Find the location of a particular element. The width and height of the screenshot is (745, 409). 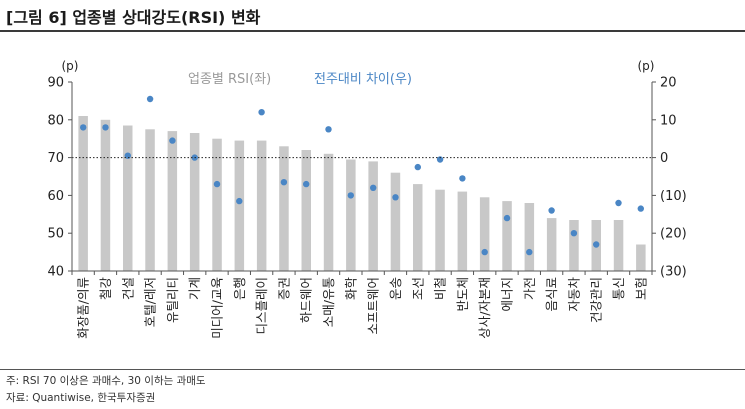

category-label: 철강 is located at coordinates (105, 289).